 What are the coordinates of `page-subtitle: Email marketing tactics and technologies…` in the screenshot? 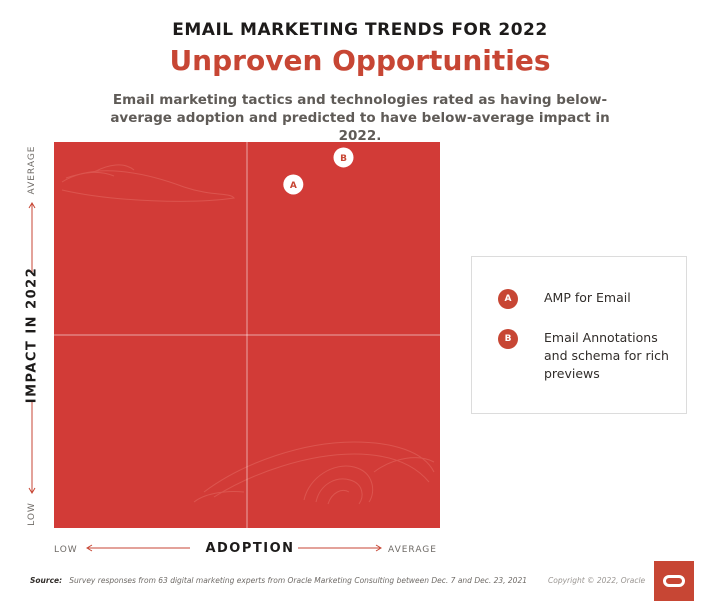 It's located at (360, 118).